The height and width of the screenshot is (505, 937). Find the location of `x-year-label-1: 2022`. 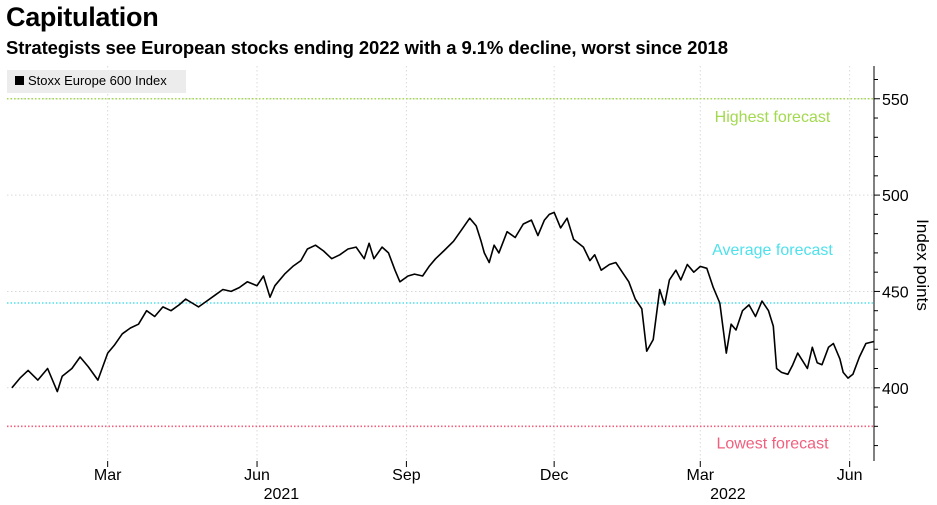

x-year-label-1: 2022 is located at coordinates (728, 494).